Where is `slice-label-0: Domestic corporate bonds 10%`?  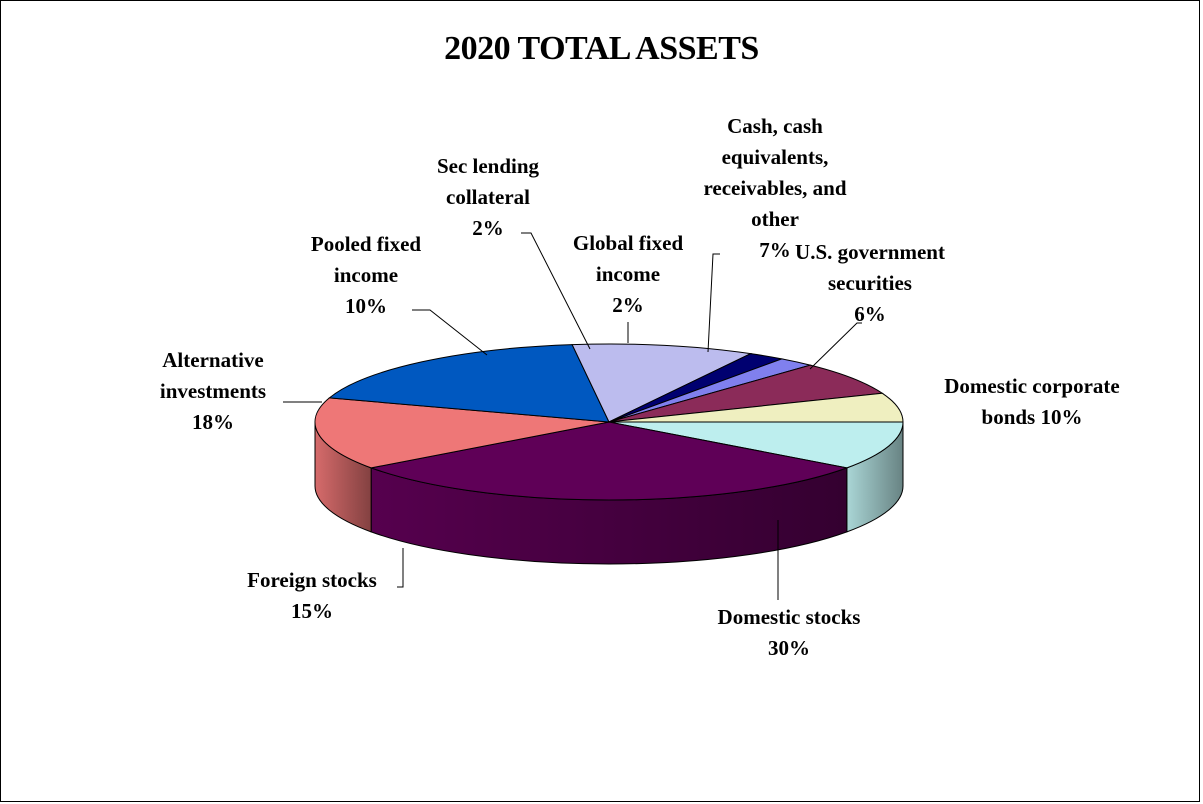
slice-label-0: Domestic corporate bonds 10% is located at coordinates (1032, 401).